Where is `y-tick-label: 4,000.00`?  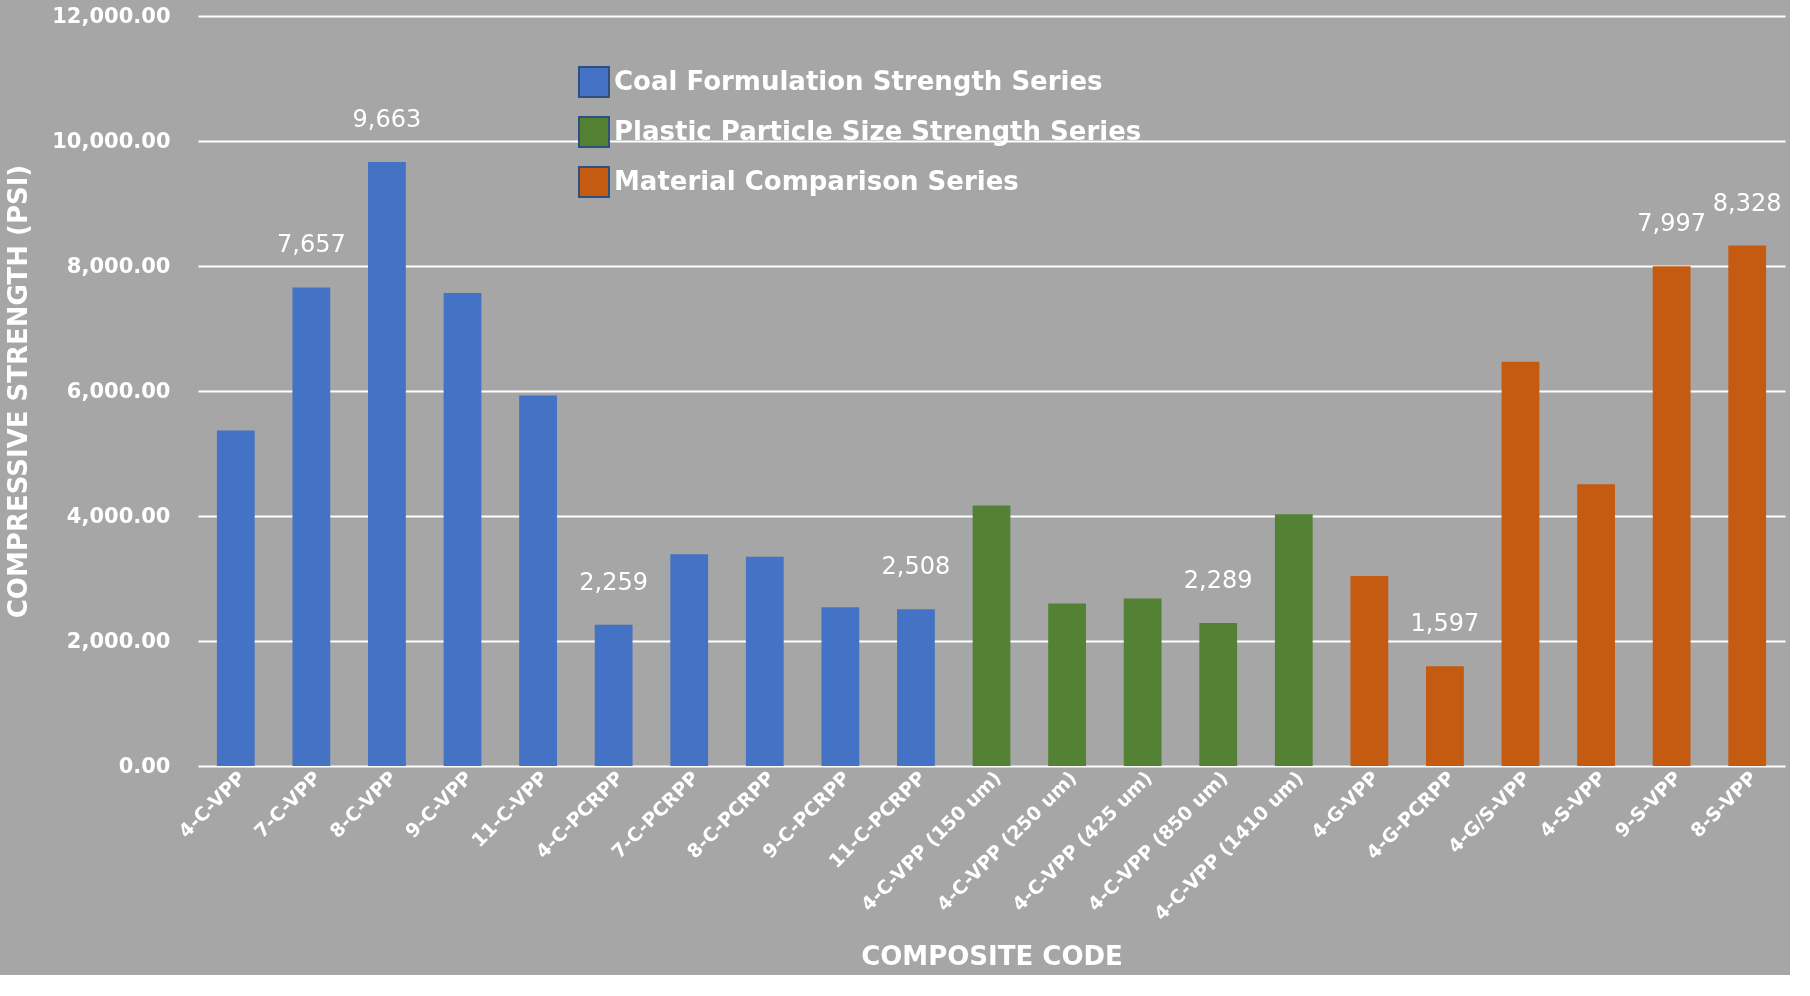 y-tick-label: 4,000.00 is located at coordinates (118, 515).